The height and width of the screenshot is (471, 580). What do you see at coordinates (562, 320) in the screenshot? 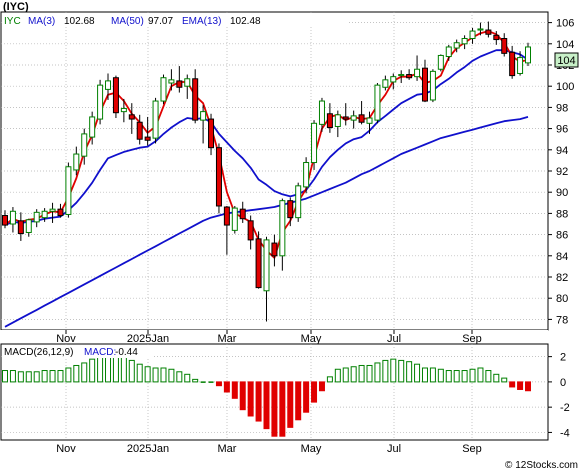
I see `price-y-tick-label: 78` at bounding box center [562, 320].